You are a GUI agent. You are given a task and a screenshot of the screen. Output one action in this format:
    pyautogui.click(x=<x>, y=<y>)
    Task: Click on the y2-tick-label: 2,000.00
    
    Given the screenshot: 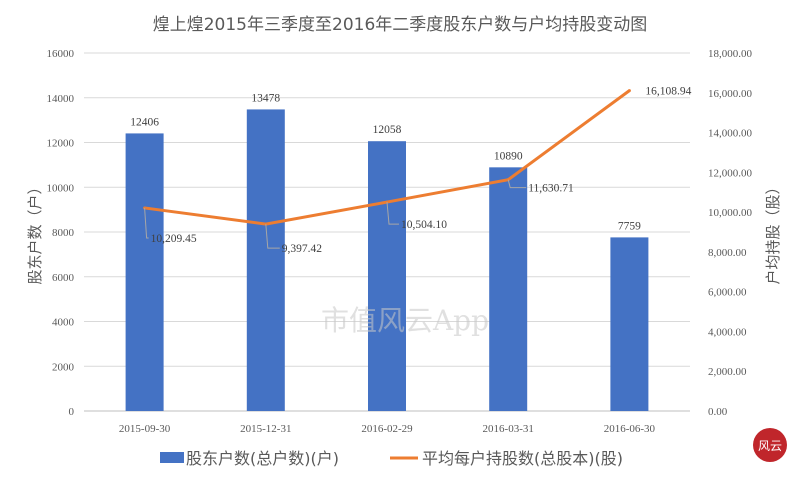 What is the action you would take?
    pyautogui.click(x=727, y=372)
    